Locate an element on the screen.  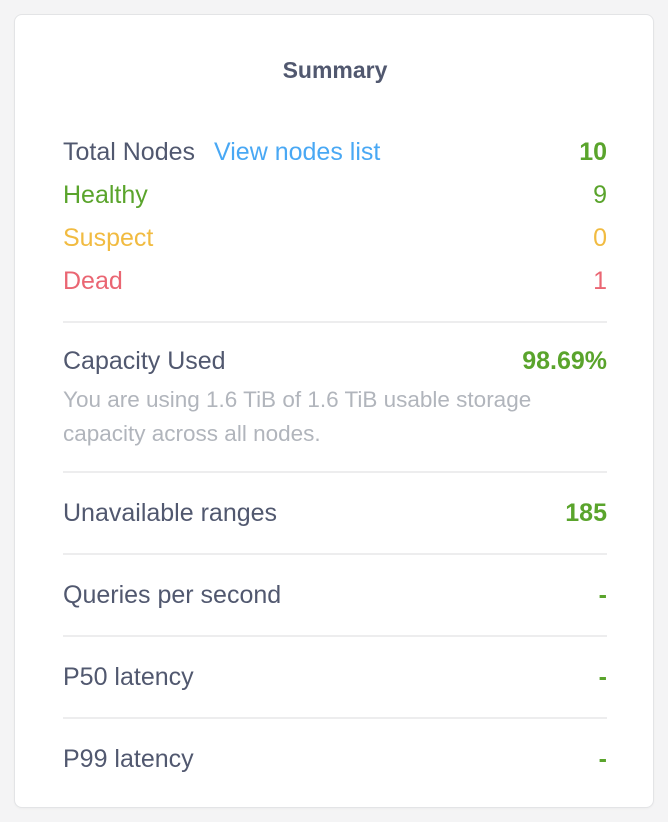
total-nodes-label: Total Nodes is located at coordinates (129, 152).